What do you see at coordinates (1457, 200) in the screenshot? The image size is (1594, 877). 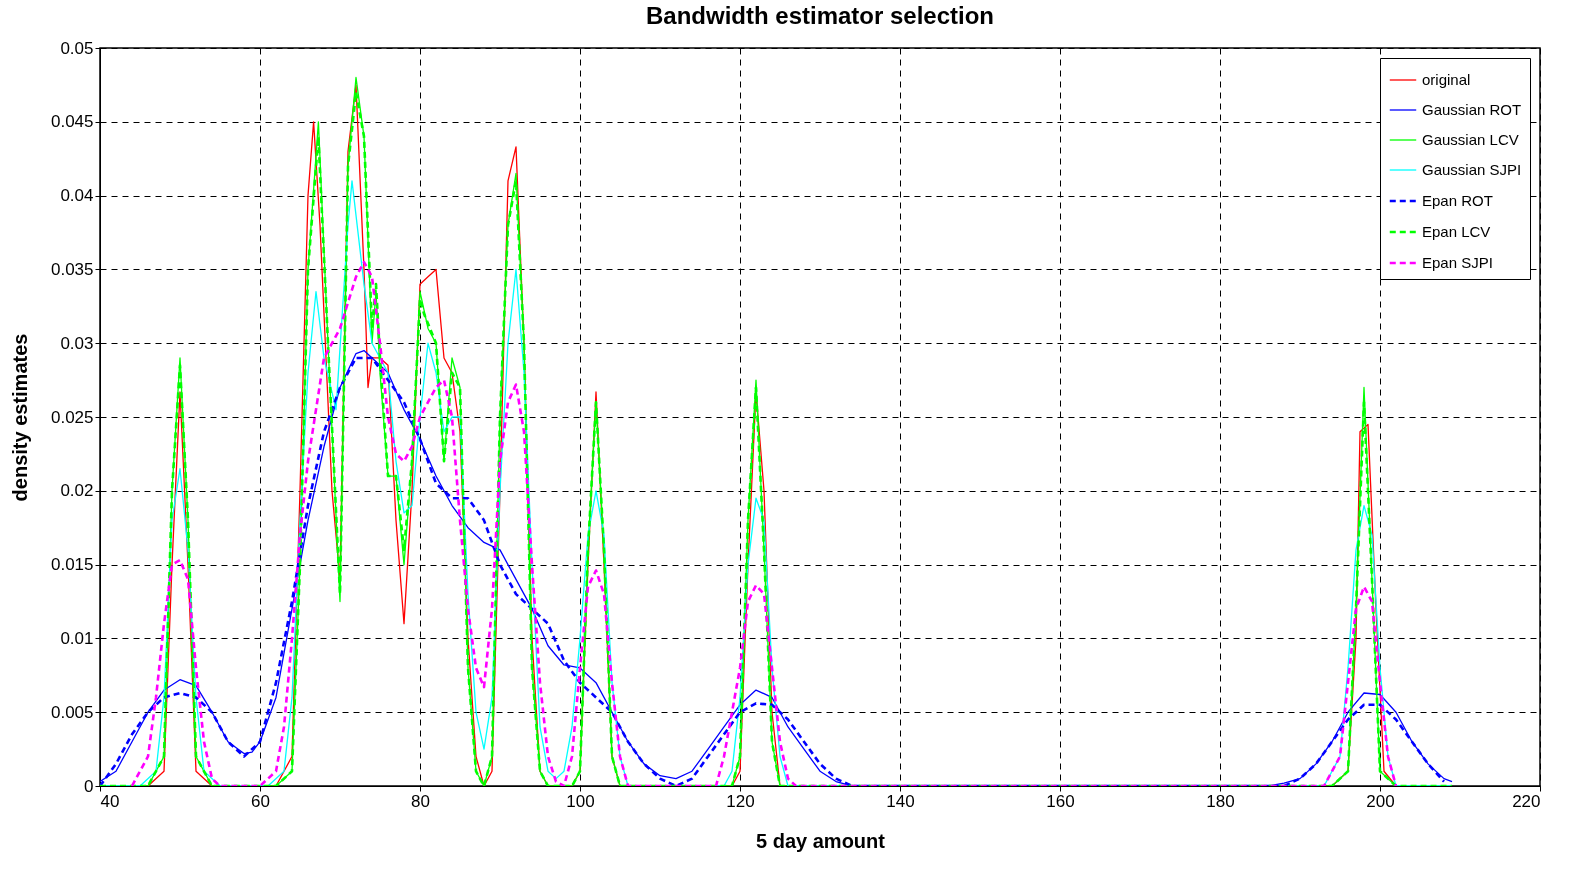 I see `legend-label: Epan ROT` at bounding box center [1457, 200].